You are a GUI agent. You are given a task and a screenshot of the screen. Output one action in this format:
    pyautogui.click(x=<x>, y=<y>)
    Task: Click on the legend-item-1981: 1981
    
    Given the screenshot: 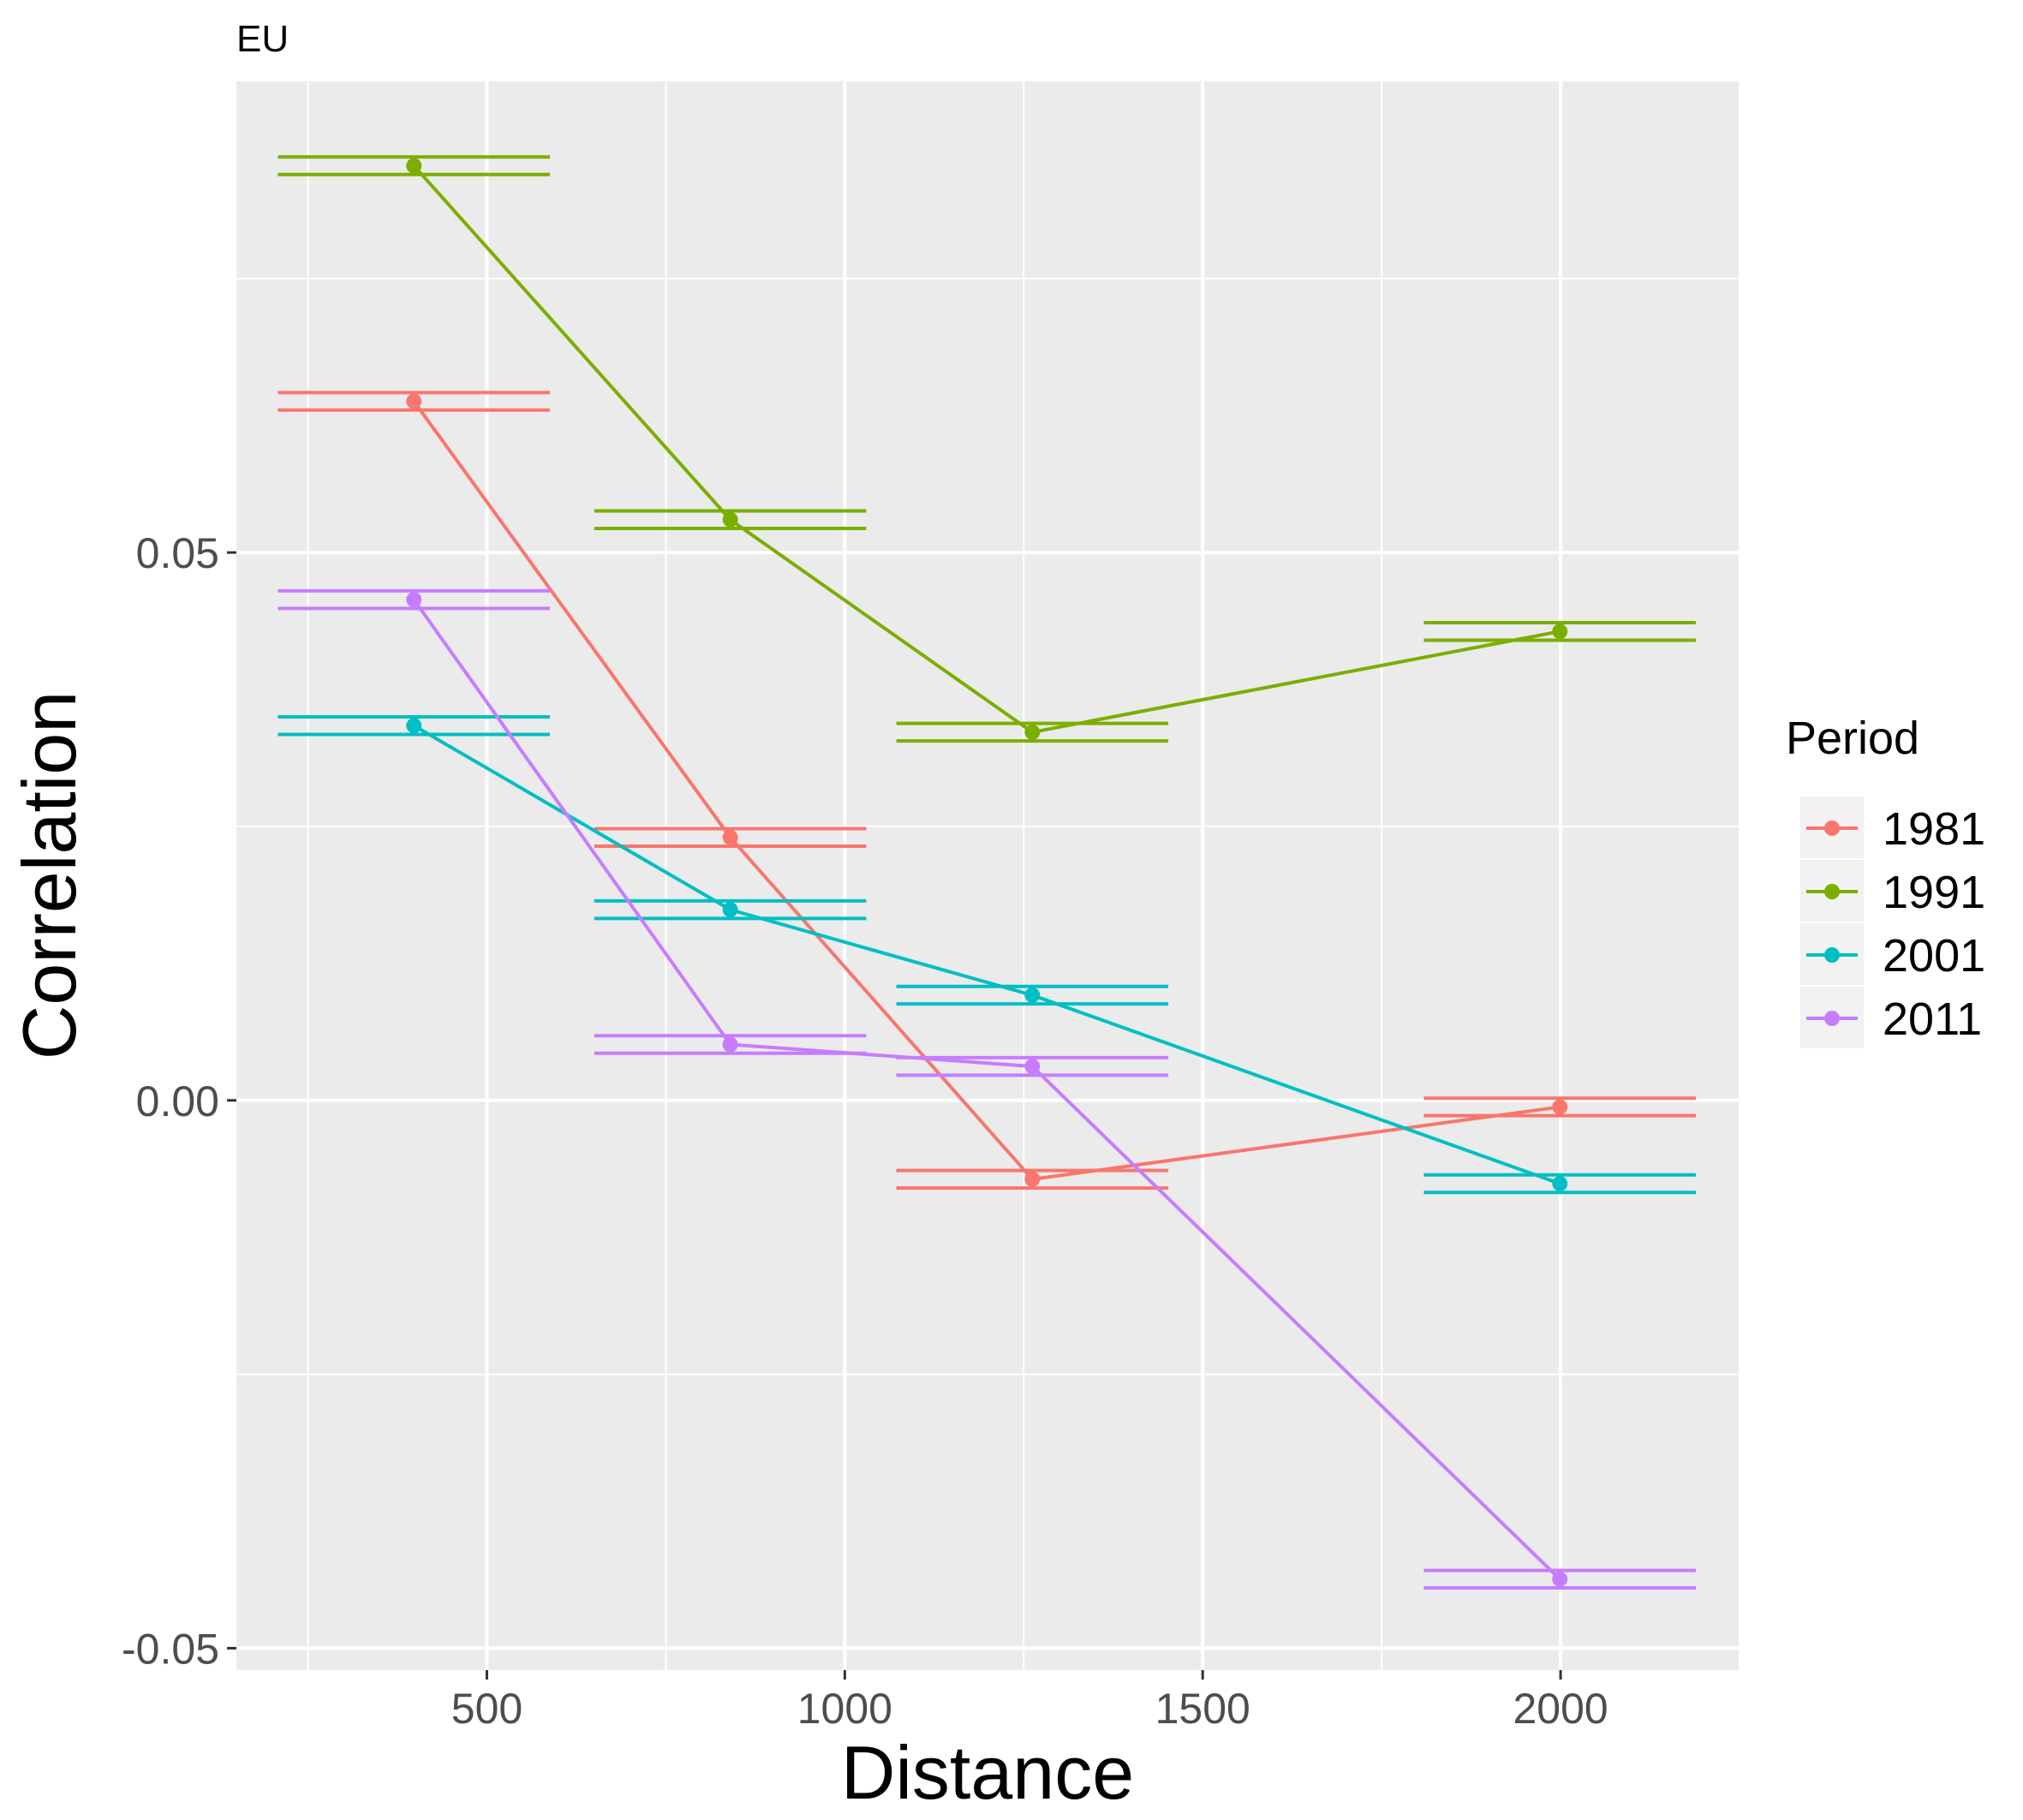 What is the action you would take?
    pyautogui.click(x=1892, y=827)
    